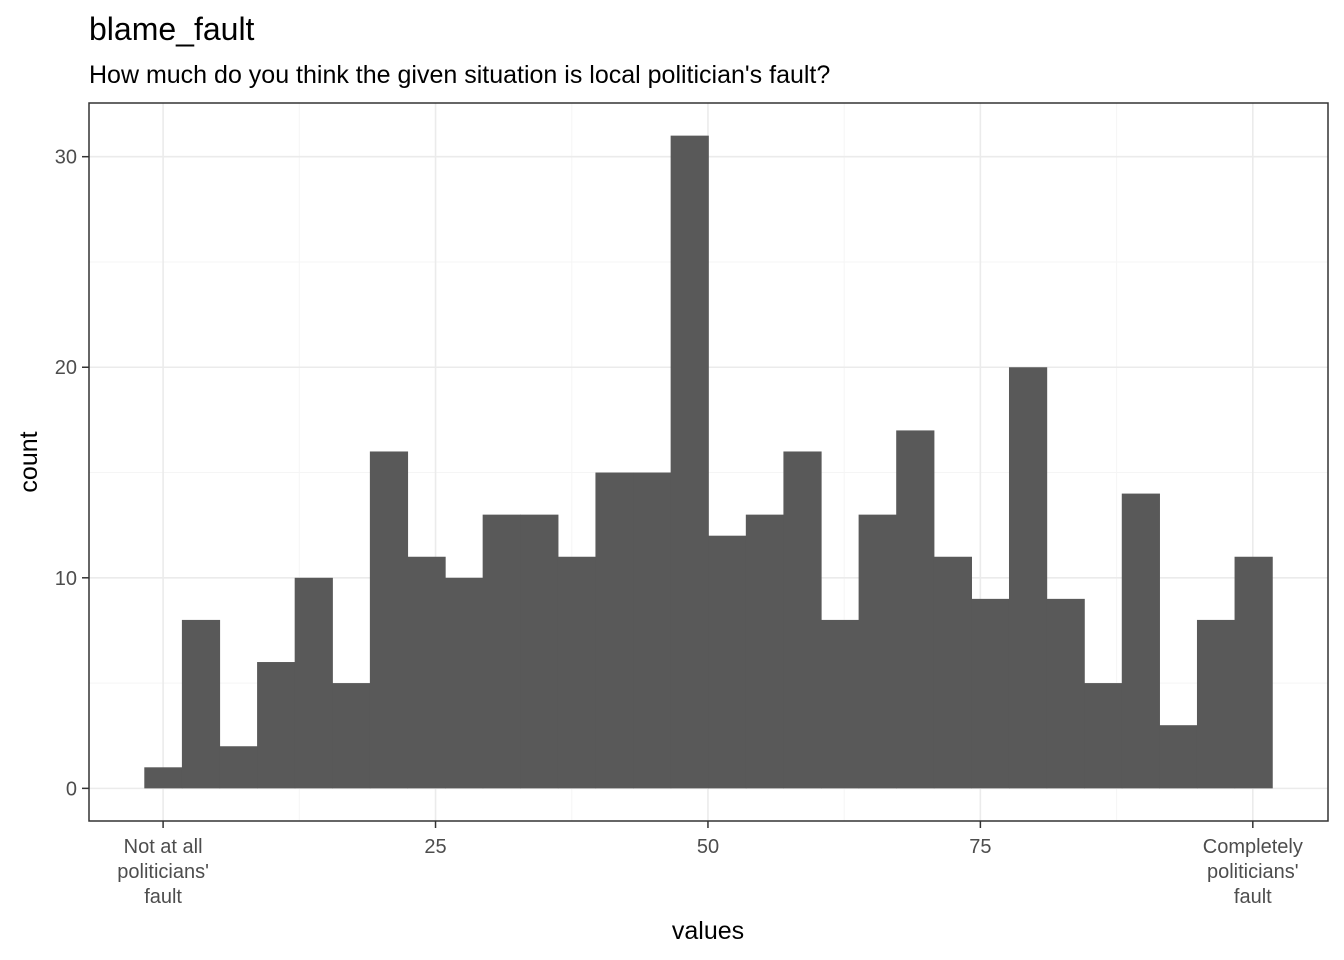 The image size is (1344, 960). I want to click on x-tick-label-line: 25, so click(435, 847).